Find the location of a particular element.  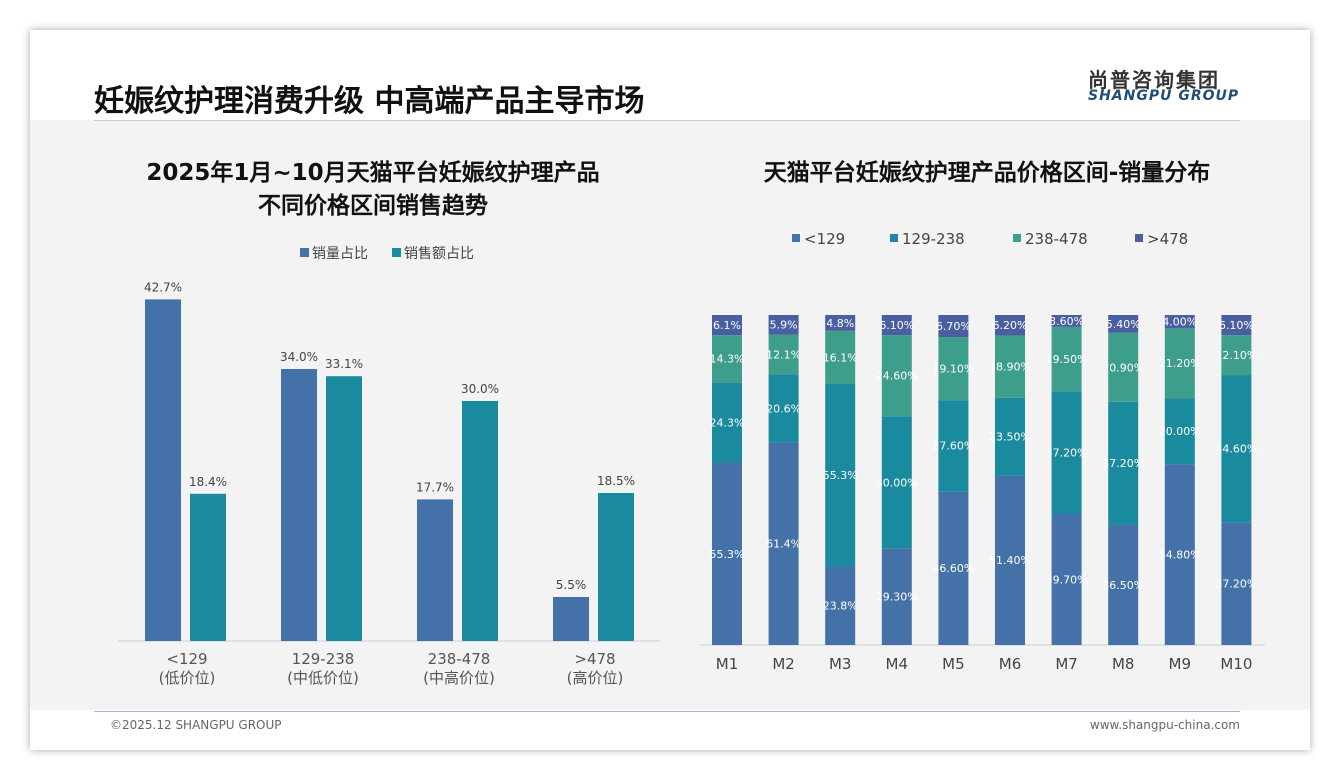

data-label: 40.00% is located at coordinates (897, 482).